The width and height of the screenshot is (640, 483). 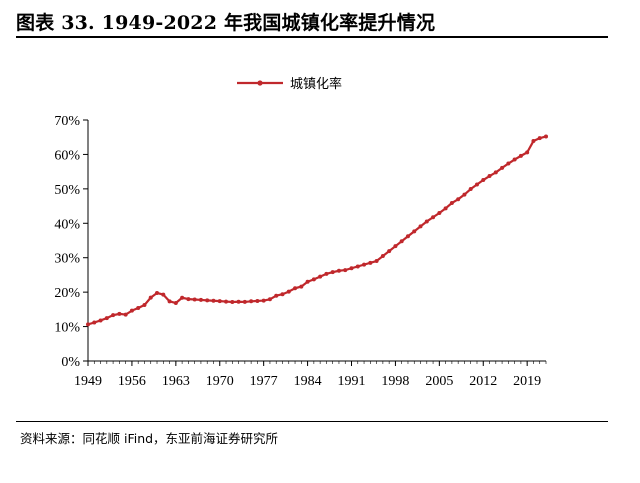 I want to click on legend-marker, so click(x=260, y=83).